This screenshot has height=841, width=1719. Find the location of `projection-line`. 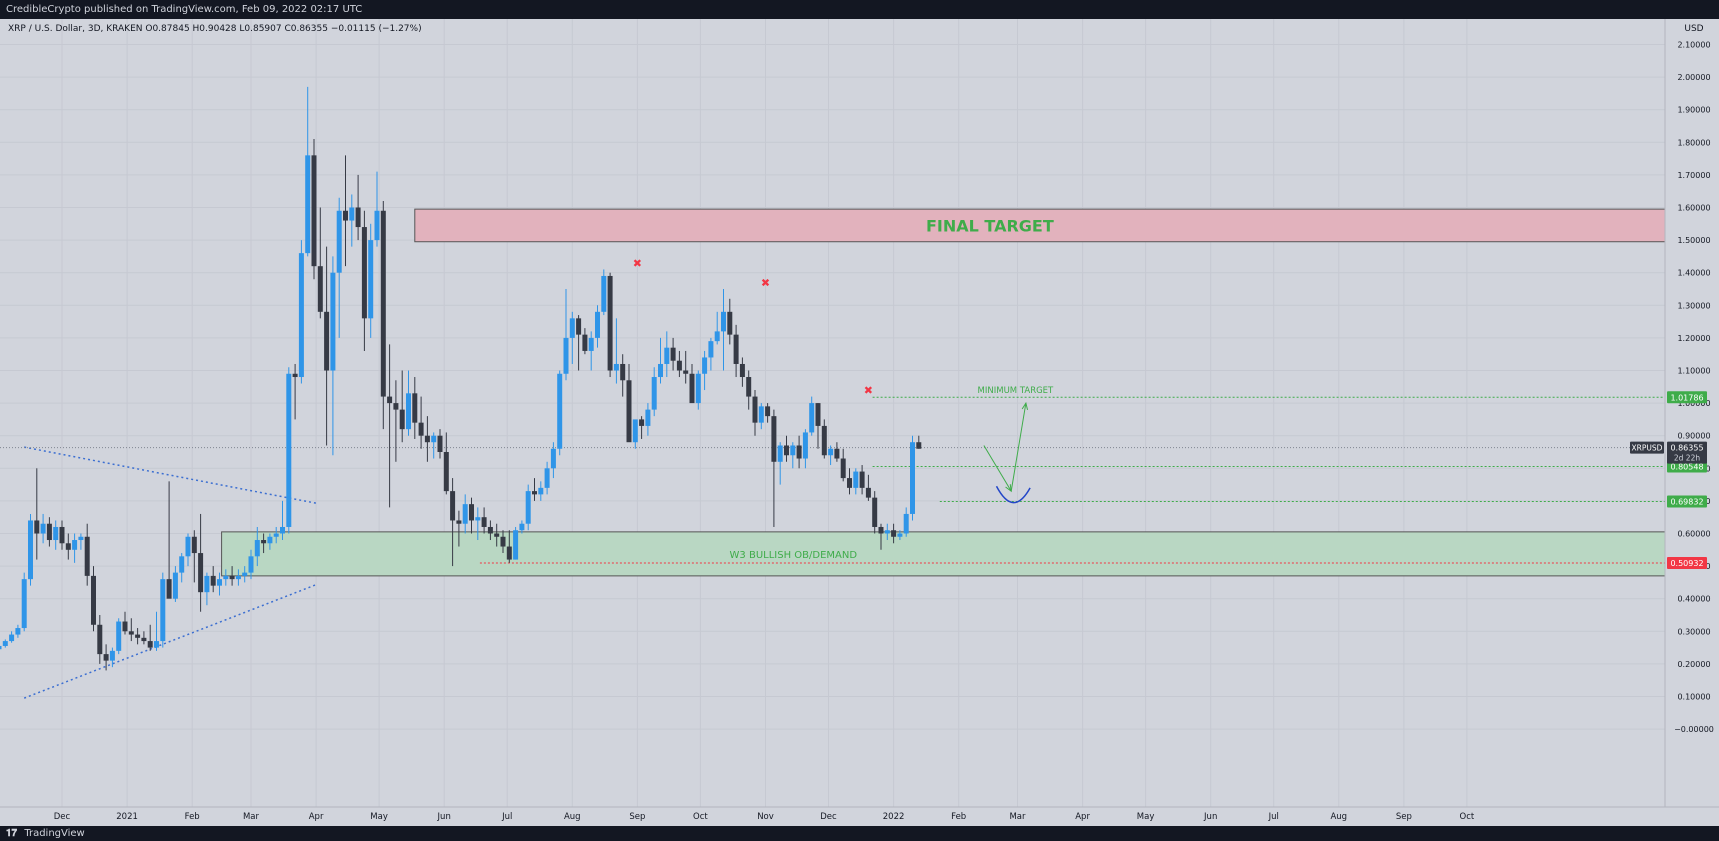

projection-line is located at coordinates (1018, 447).